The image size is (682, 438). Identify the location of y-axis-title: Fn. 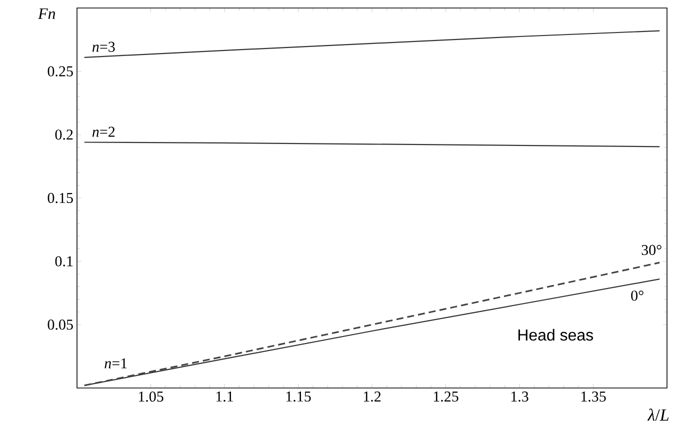
(47, 13).